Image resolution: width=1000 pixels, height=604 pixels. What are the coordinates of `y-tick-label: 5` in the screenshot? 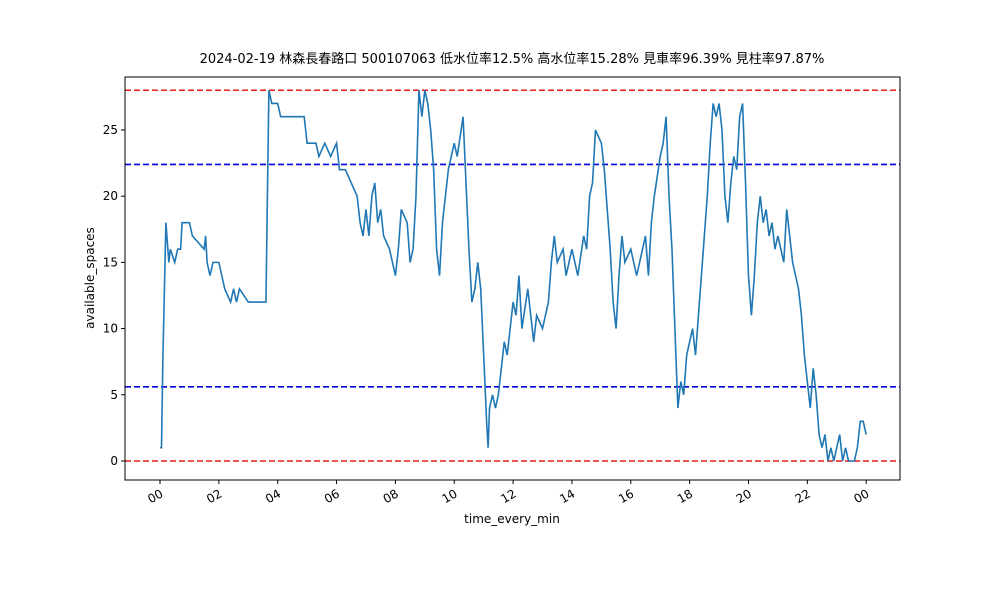 It's located at (114, 395).